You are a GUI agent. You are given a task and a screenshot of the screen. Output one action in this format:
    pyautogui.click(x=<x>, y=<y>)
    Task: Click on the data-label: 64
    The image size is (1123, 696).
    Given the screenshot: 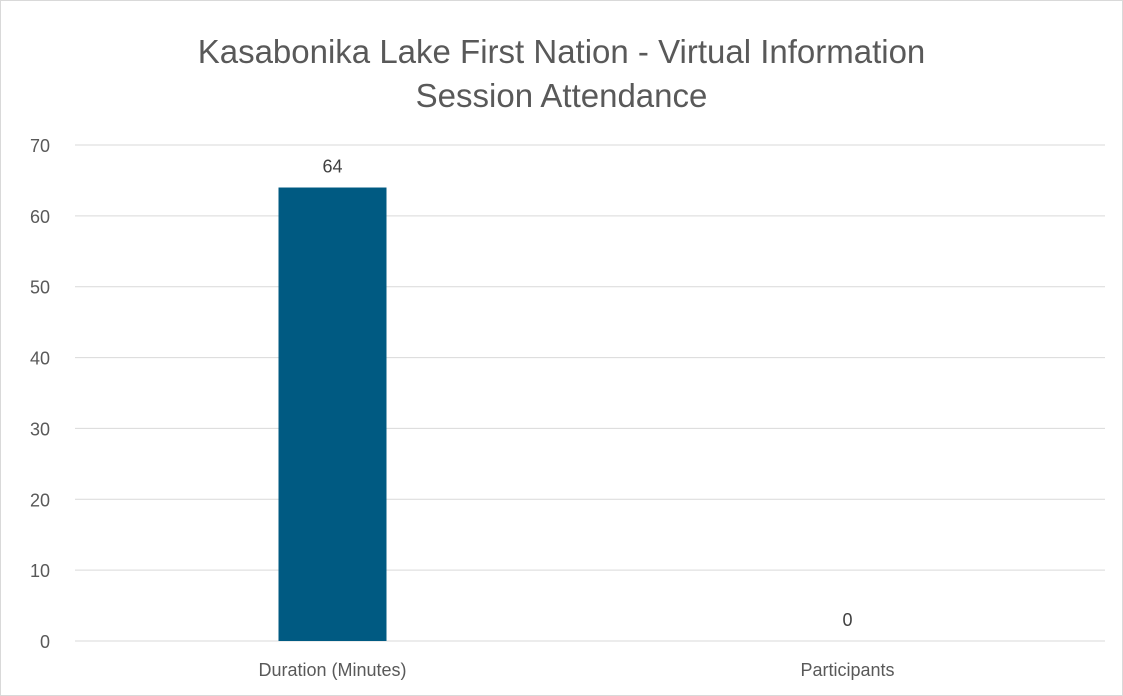 What is the action you would take?
    pyautogui.click(x=332, y=167)
    